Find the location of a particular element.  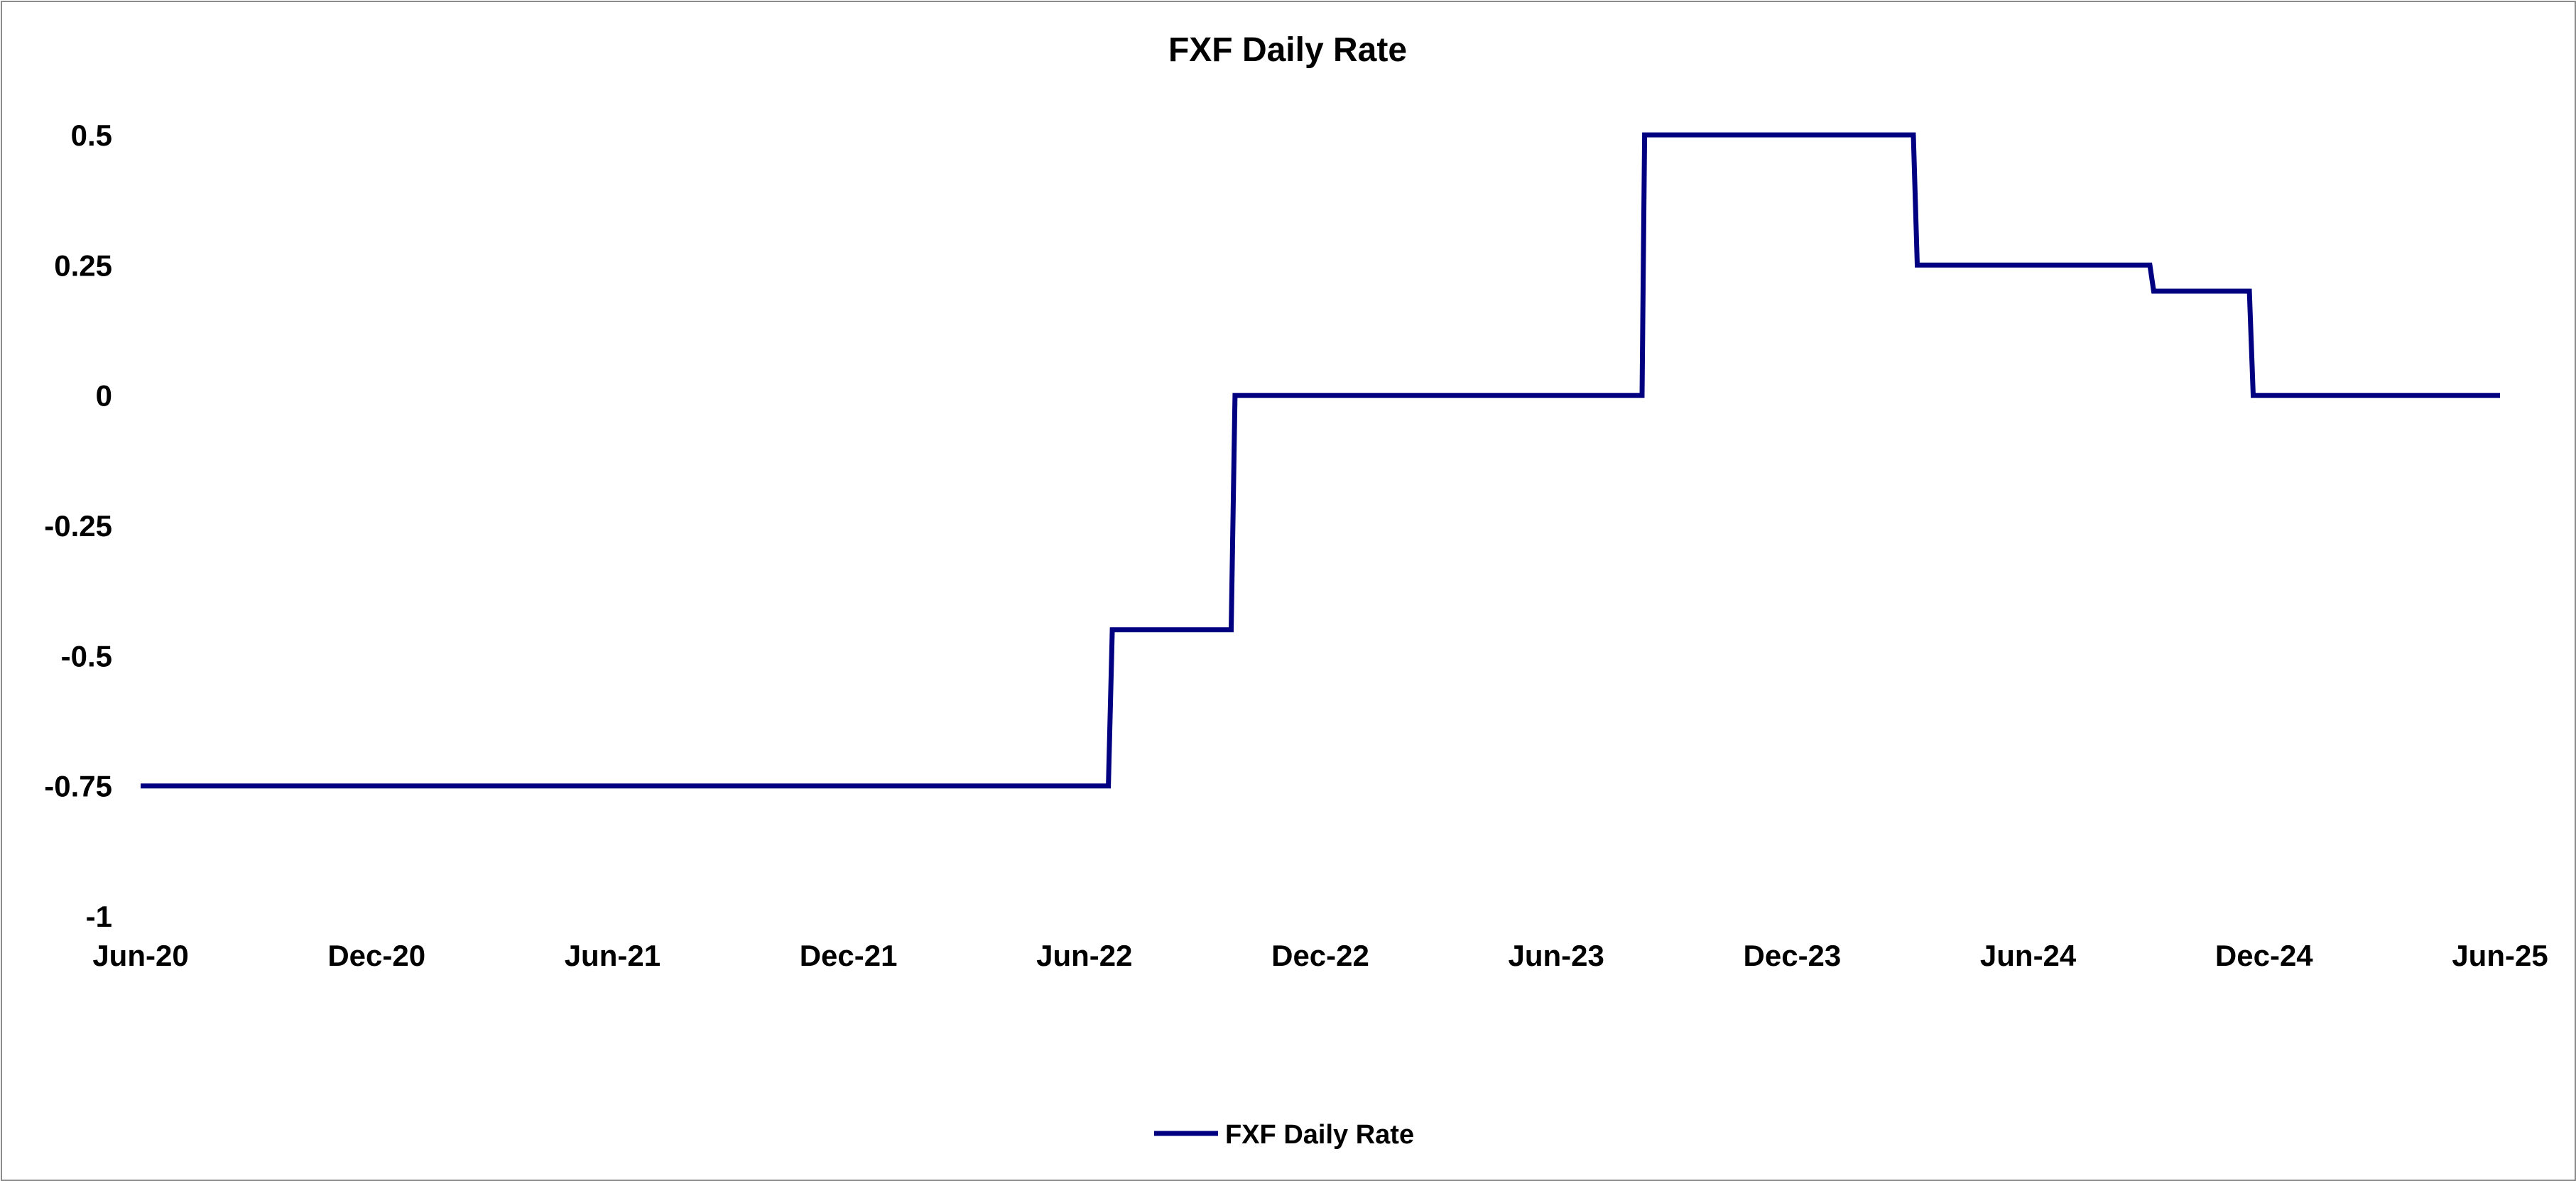

x-tick-label: Jun-25 is located at coordinates (2500, 955).